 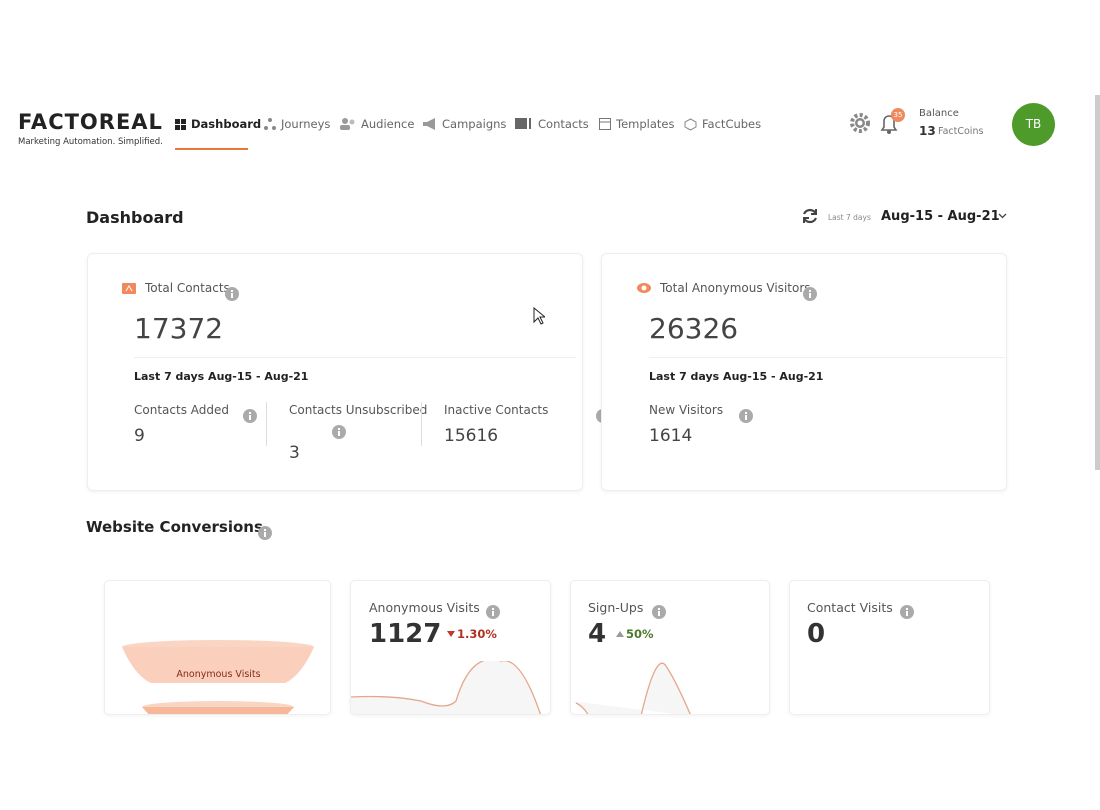 I want to click on nav-item: Campaigns, so click(x=464, y=124).